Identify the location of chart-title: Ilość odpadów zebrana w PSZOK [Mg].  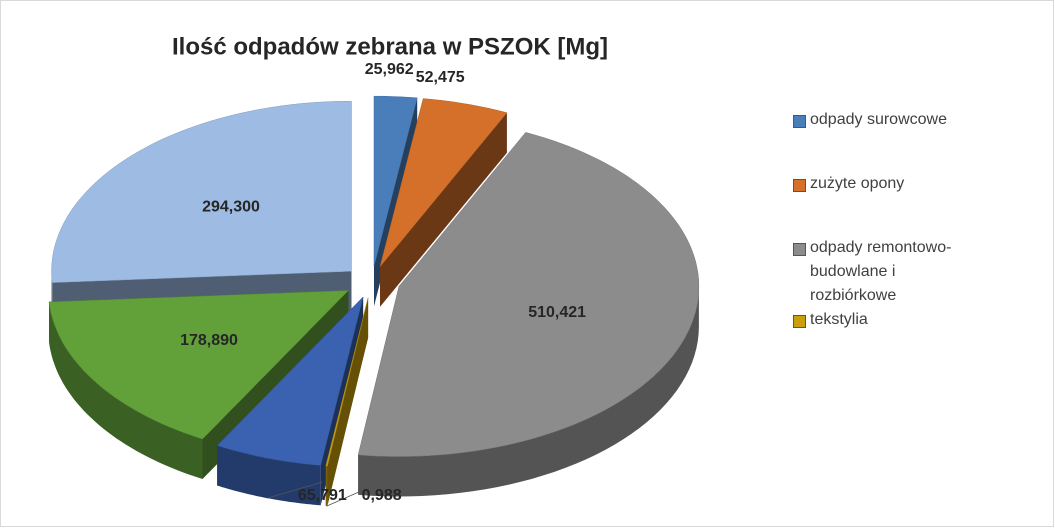
(390, 46).